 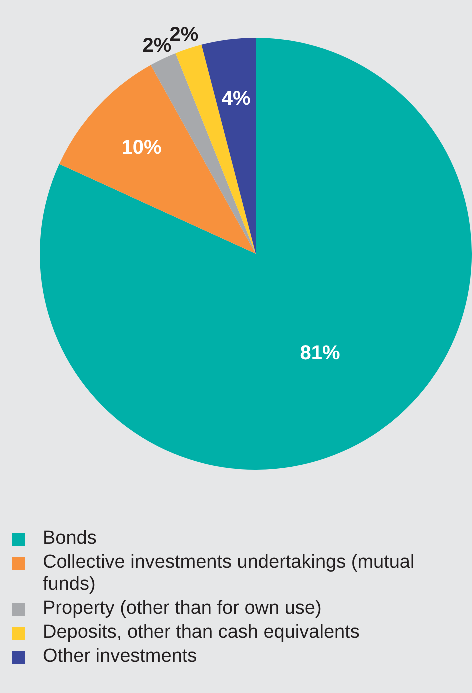 I want to click on legend-label: Other investments, so click(x=120, y=657).